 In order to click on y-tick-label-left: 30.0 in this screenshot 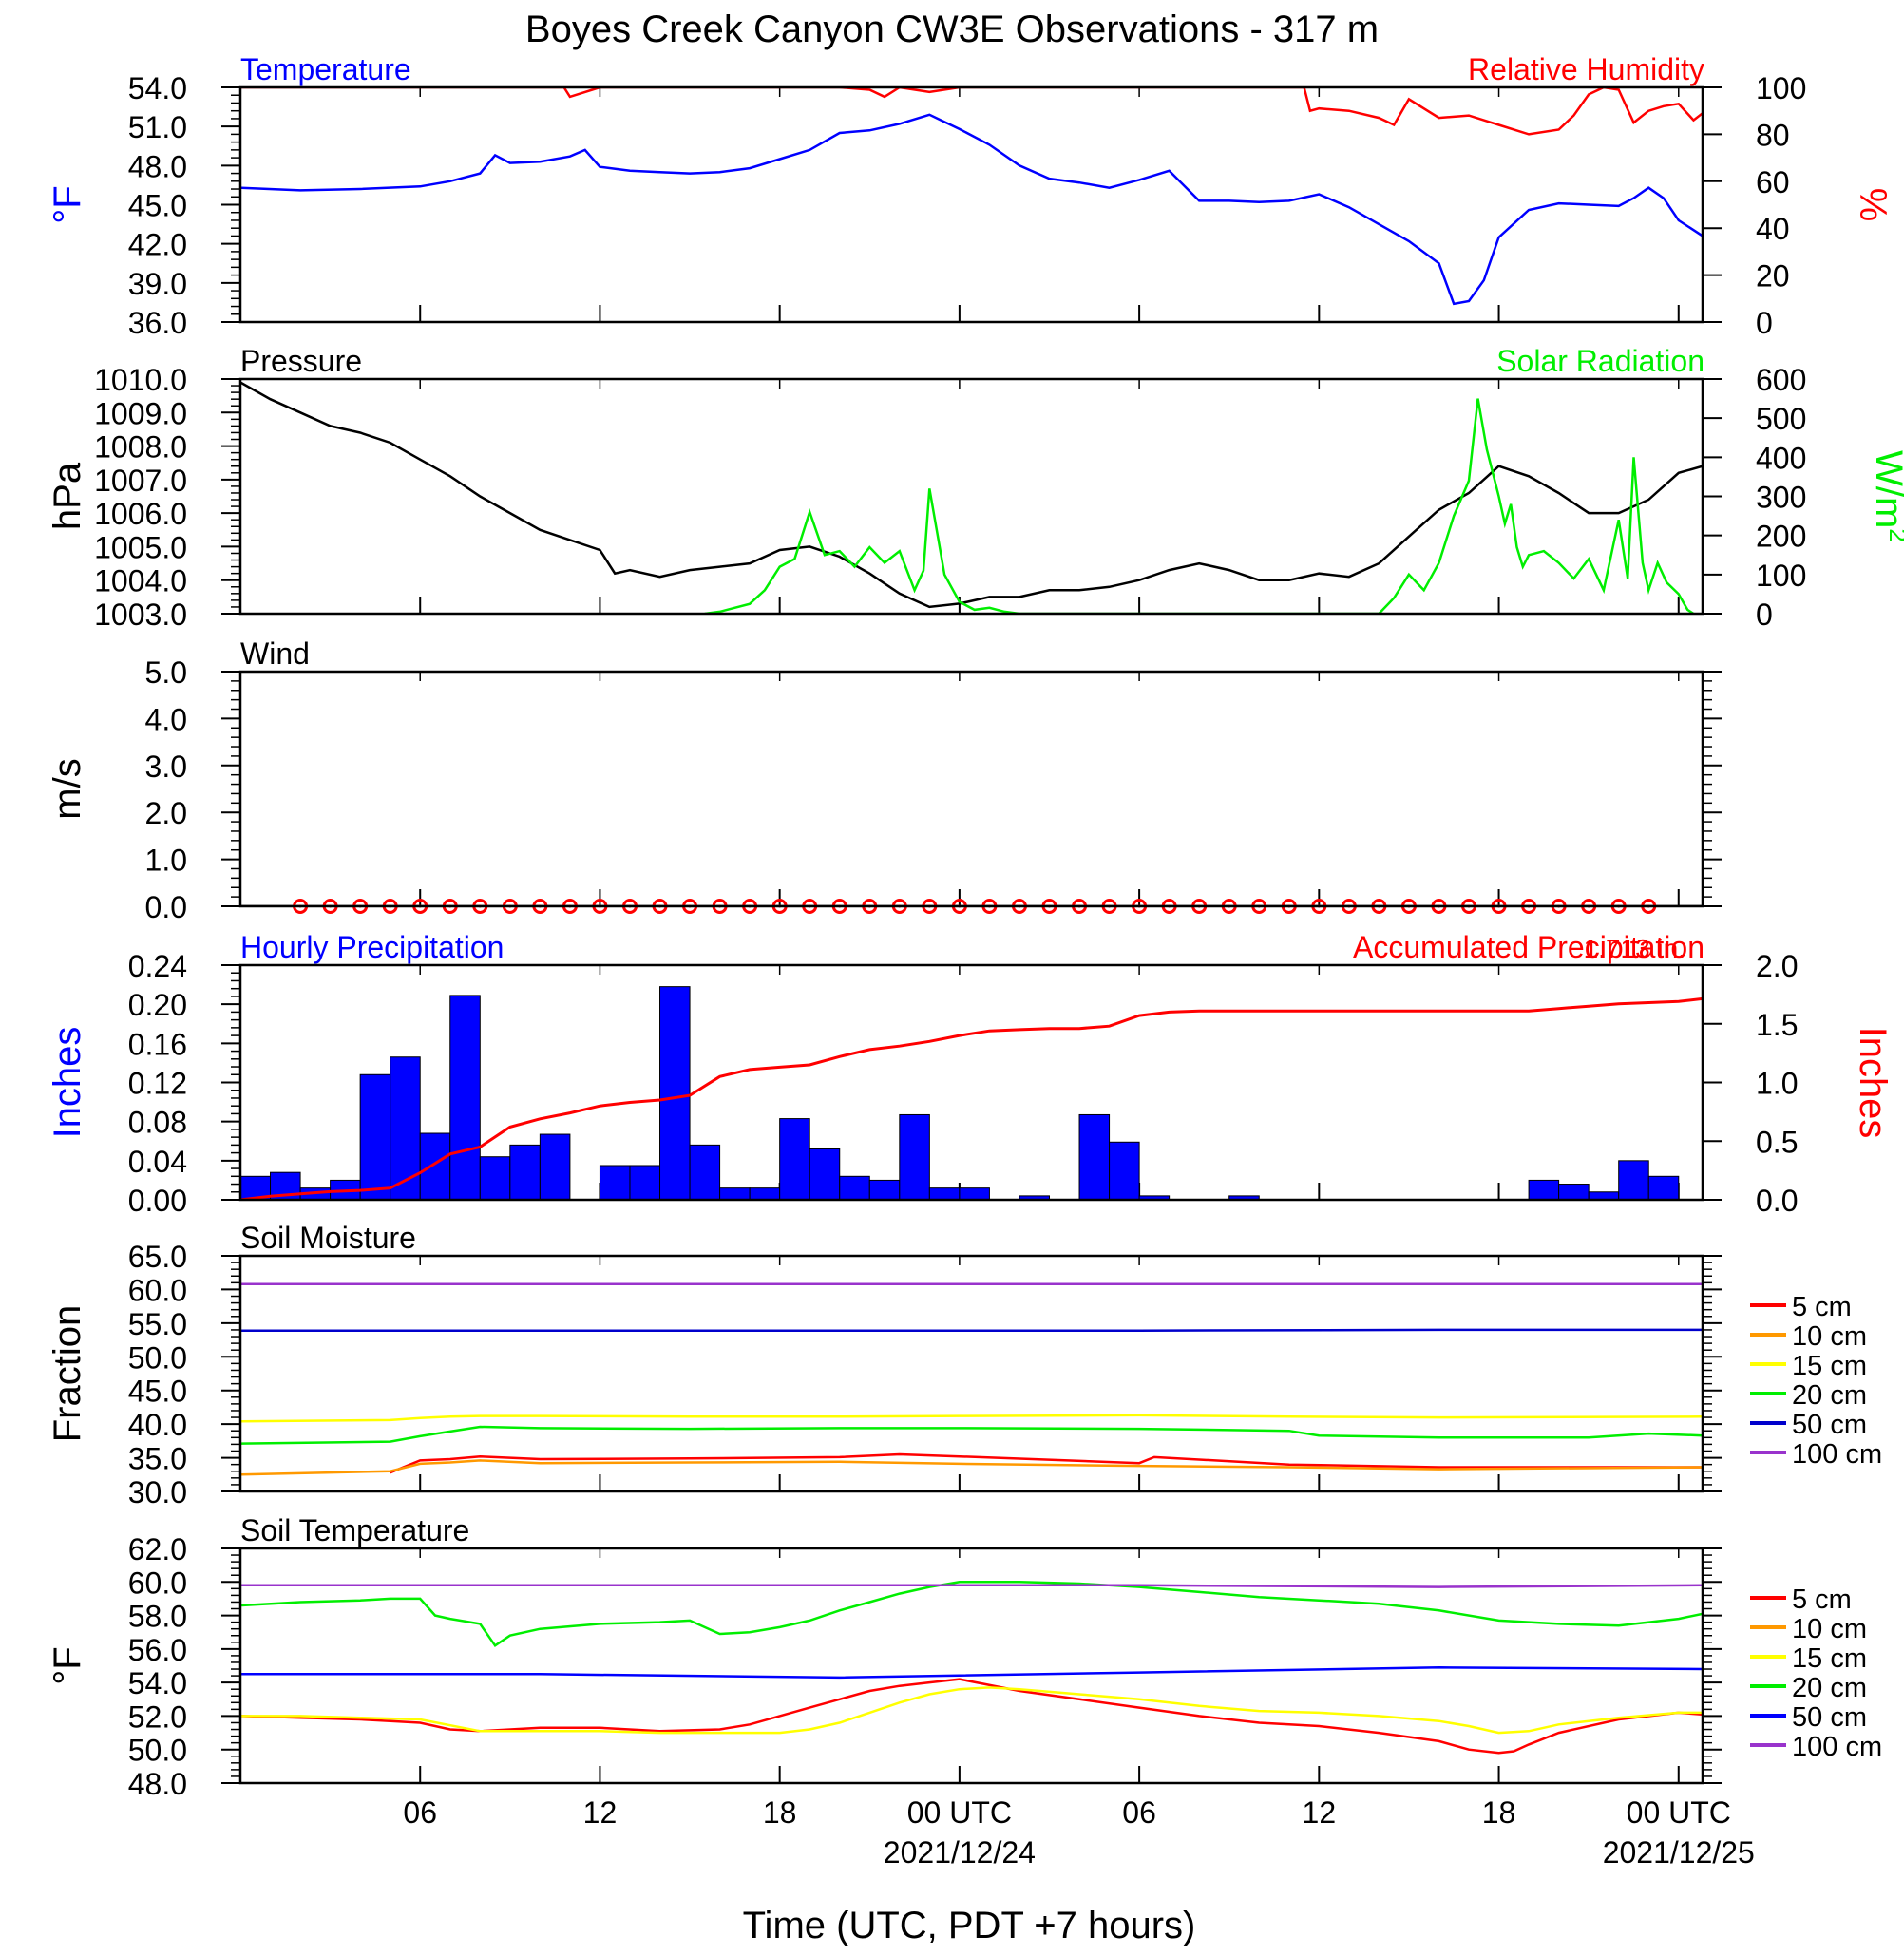, I will do `click(157, 1492)`.